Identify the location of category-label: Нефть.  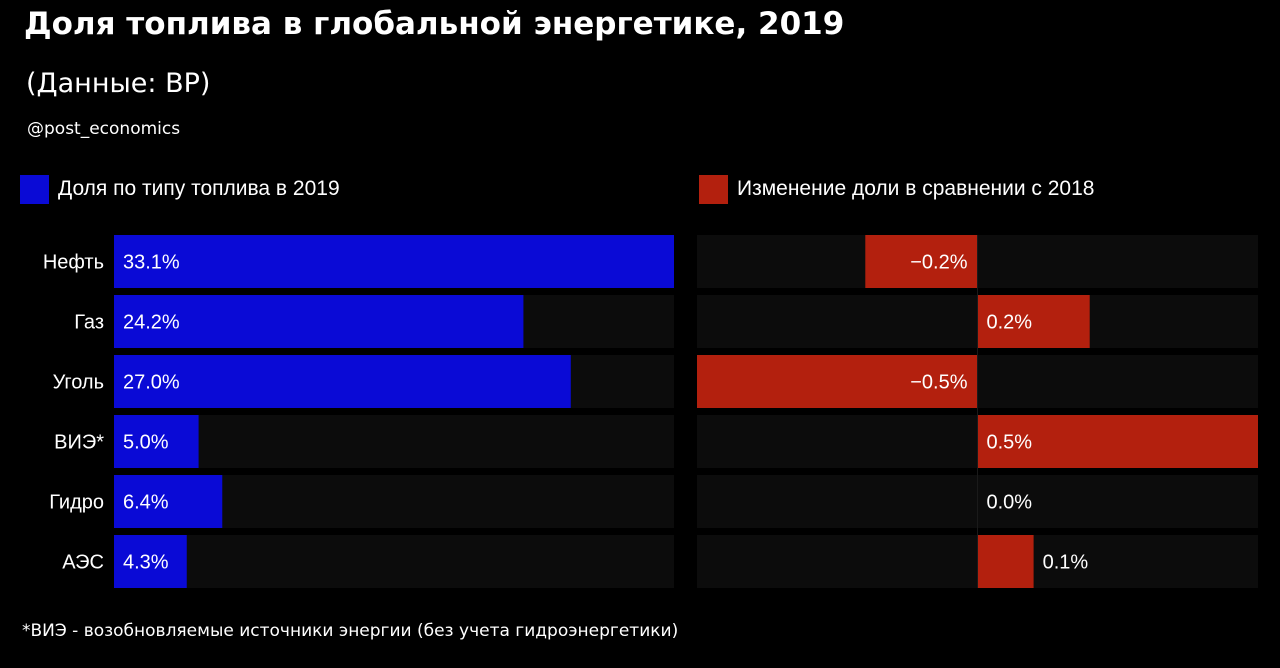
(73, 263).